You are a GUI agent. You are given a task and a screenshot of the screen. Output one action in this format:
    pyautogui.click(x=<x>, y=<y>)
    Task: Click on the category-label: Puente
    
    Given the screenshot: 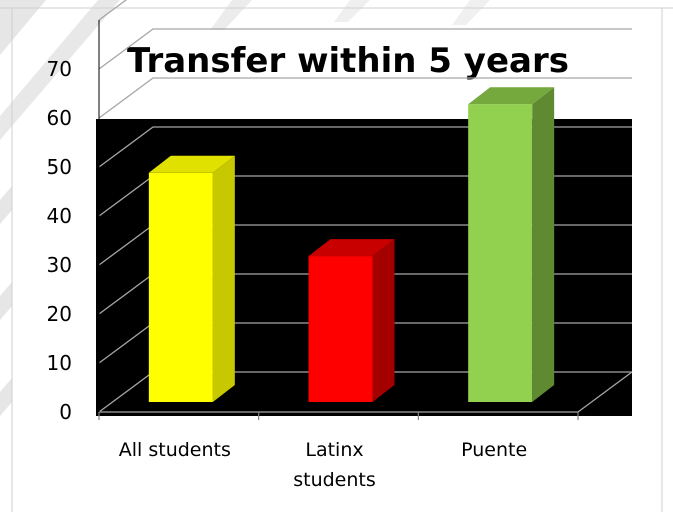 What is the action you would take?
    pyautogui.click(x=494, y=450)
    